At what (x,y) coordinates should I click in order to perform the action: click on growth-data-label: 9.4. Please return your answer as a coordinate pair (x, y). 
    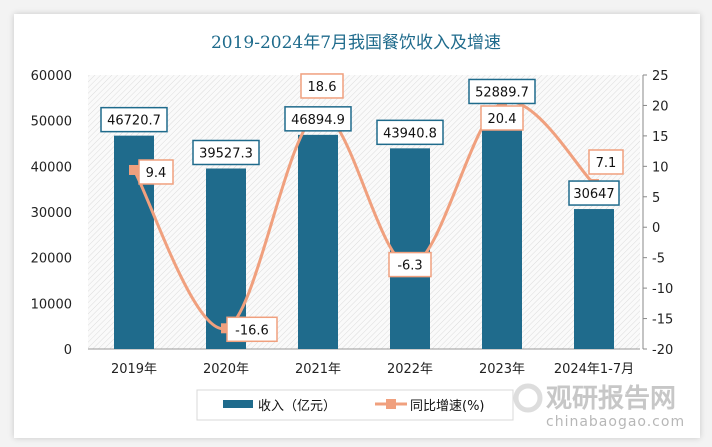
    Looking at the image, I should click on (156, 173).